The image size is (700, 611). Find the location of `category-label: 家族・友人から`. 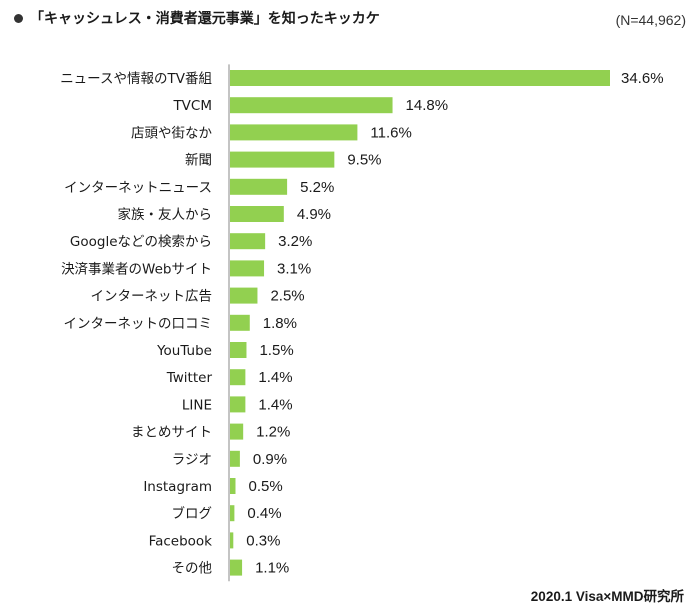

category-label: 家族・友人から is located at coordinates (165, 214).